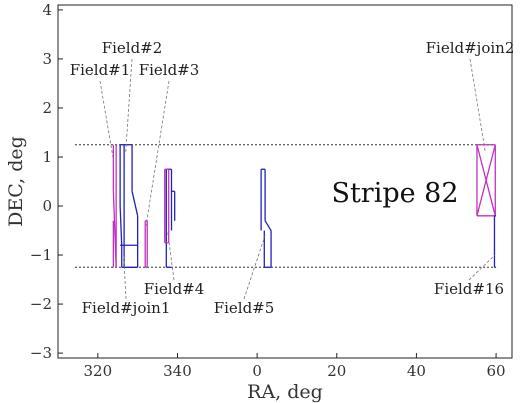 The width and height of the screenshot is (520, 403). I want to click on x-tick-label: 40, so click(416, 371).